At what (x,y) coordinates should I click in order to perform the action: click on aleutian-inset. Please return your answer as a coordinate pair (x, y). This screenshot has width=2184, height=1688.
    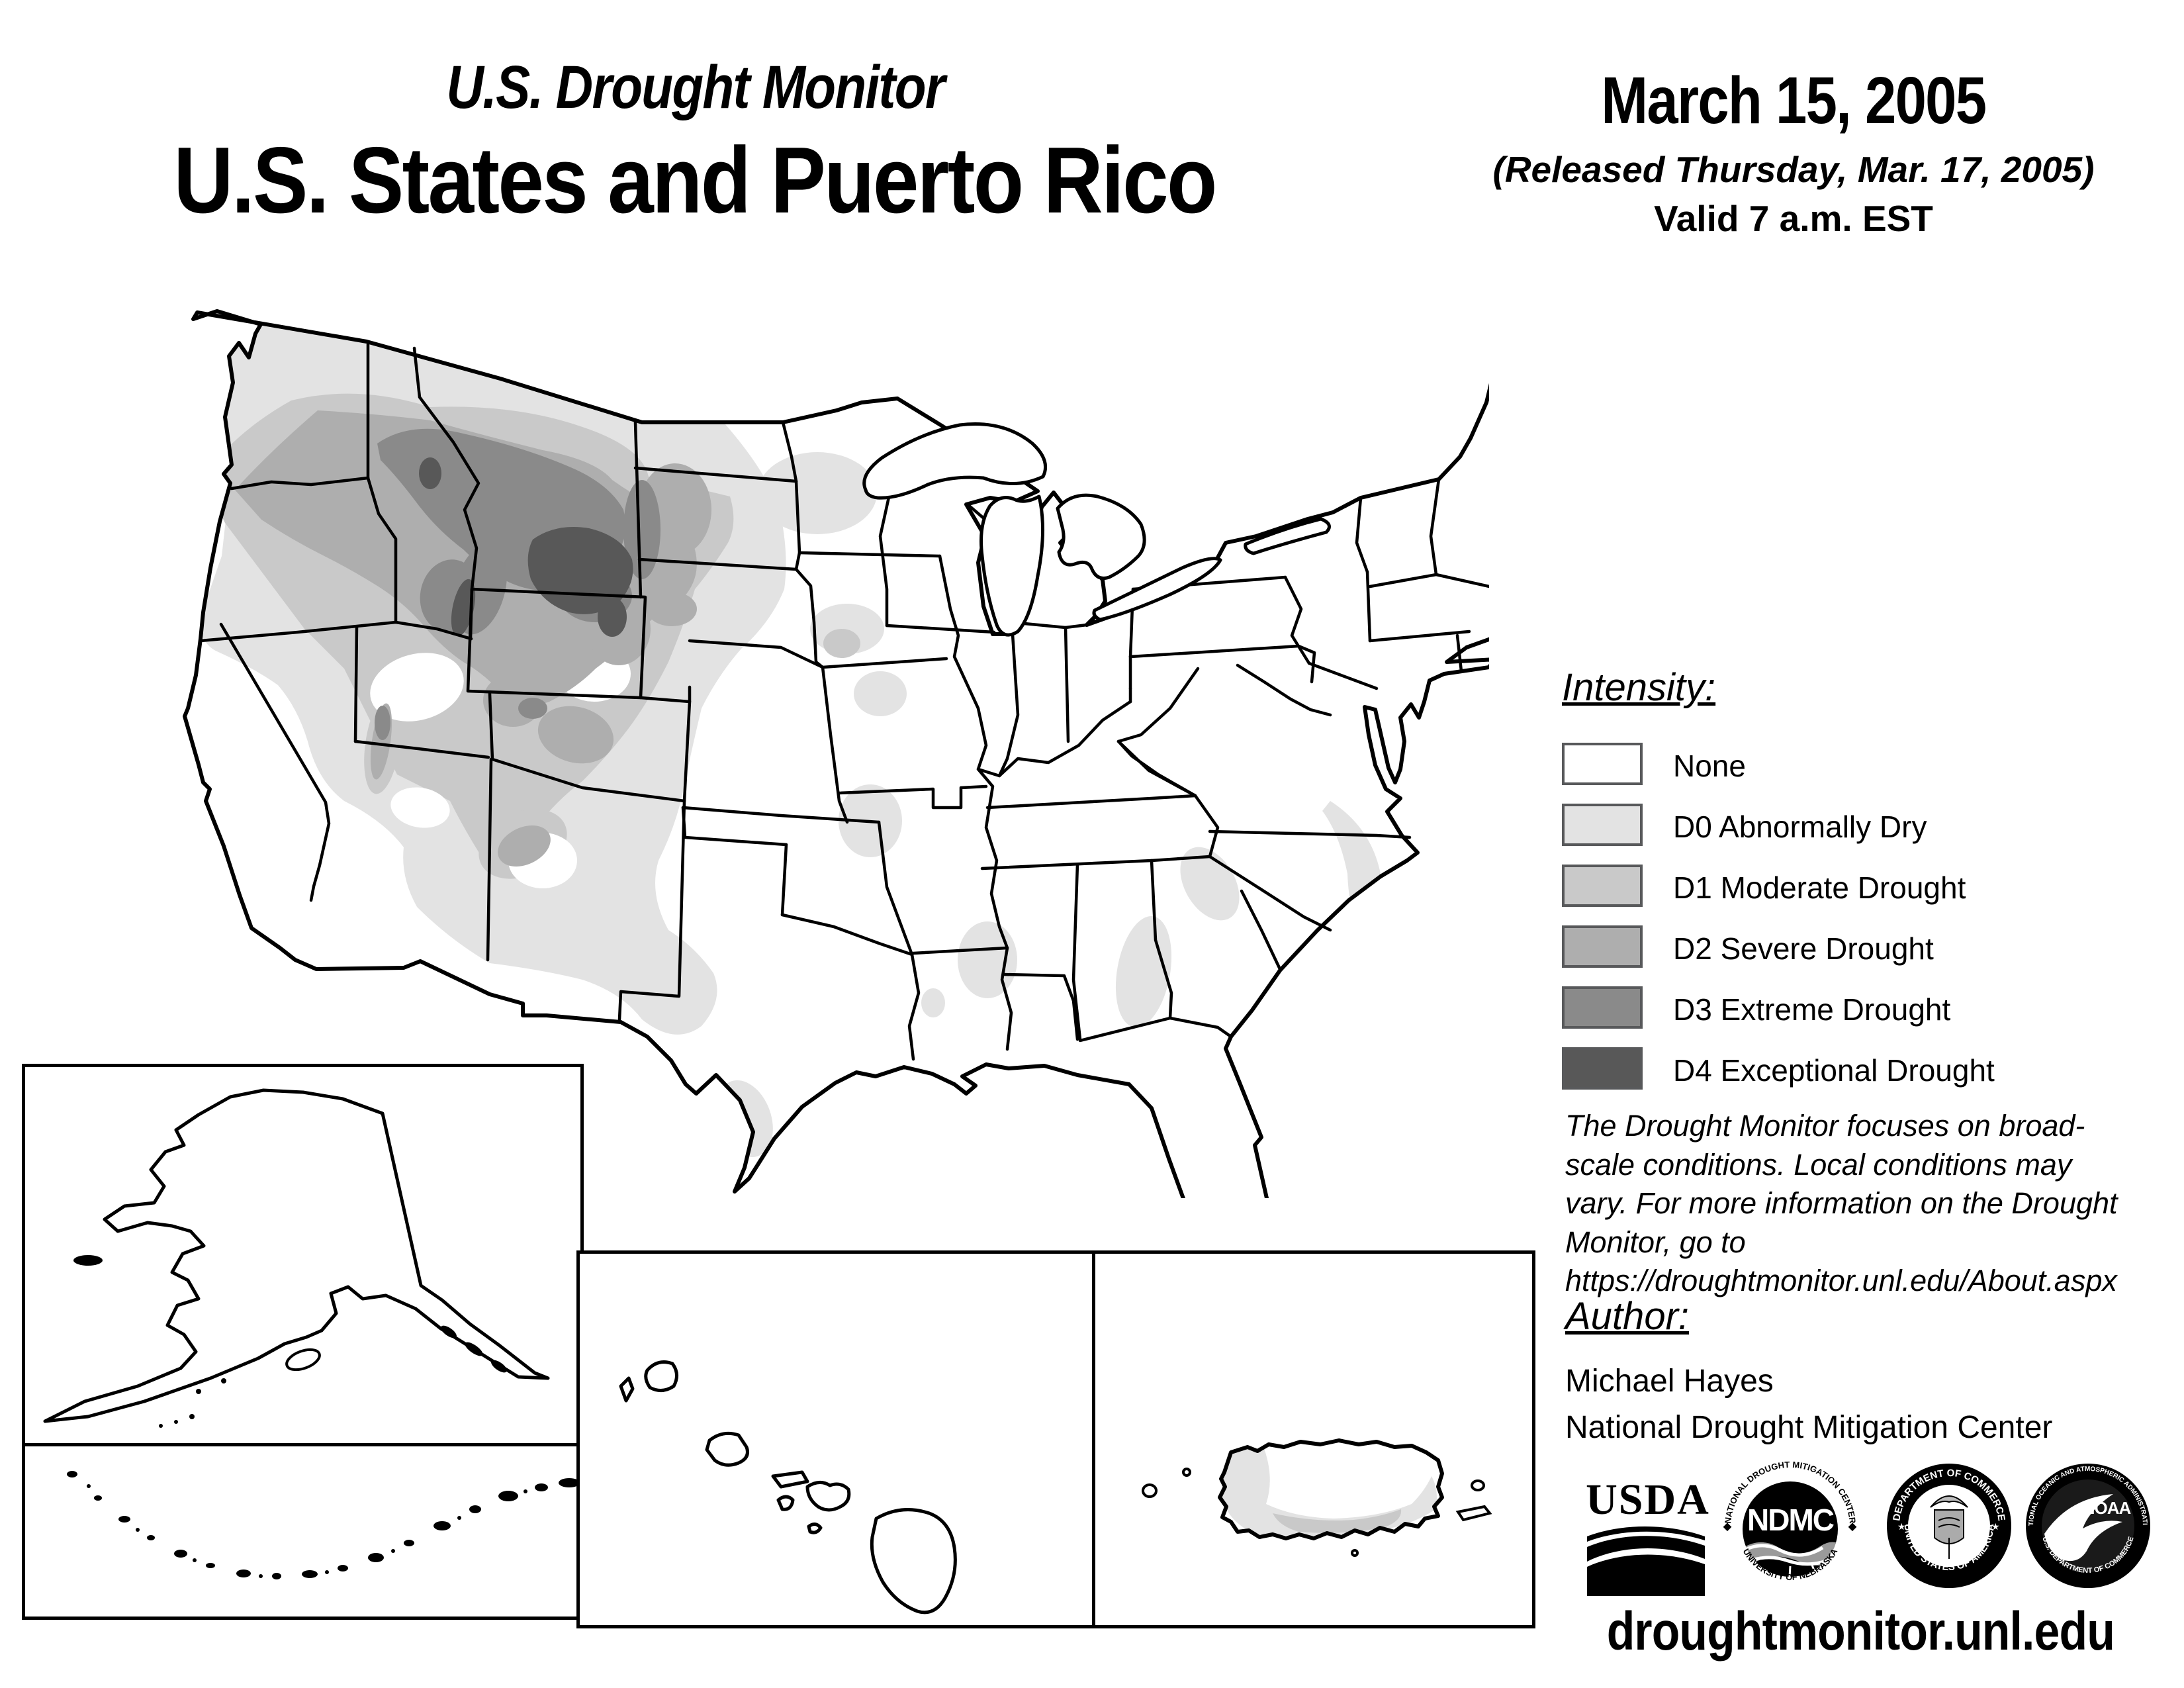
    Looking at the image, I should click on (303, 1531).